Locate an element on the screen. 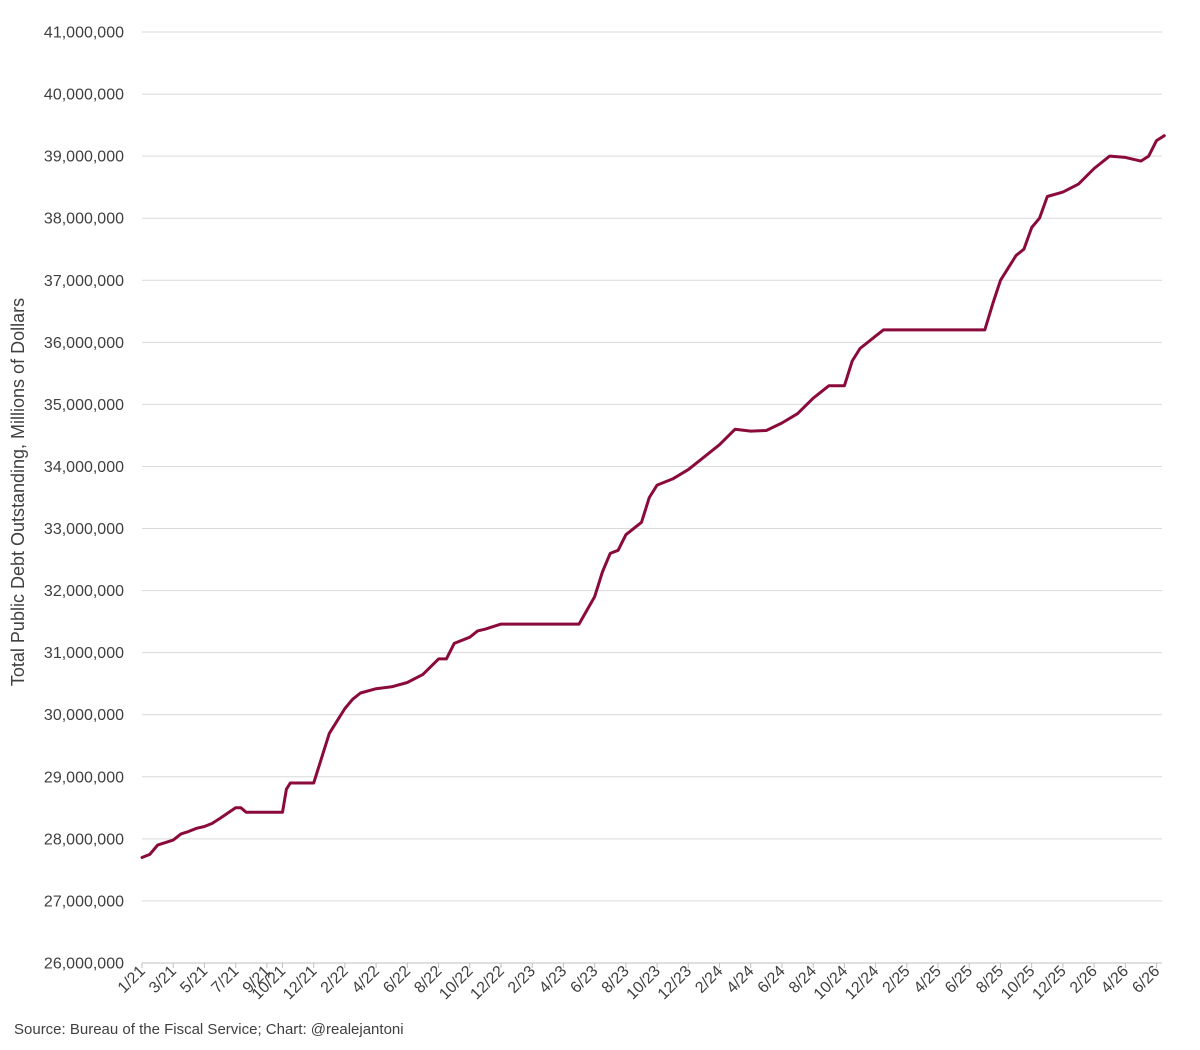 The image size is (1200, 1050). y-tick-label: 28,000,000 is located at coordinates (84, 839).